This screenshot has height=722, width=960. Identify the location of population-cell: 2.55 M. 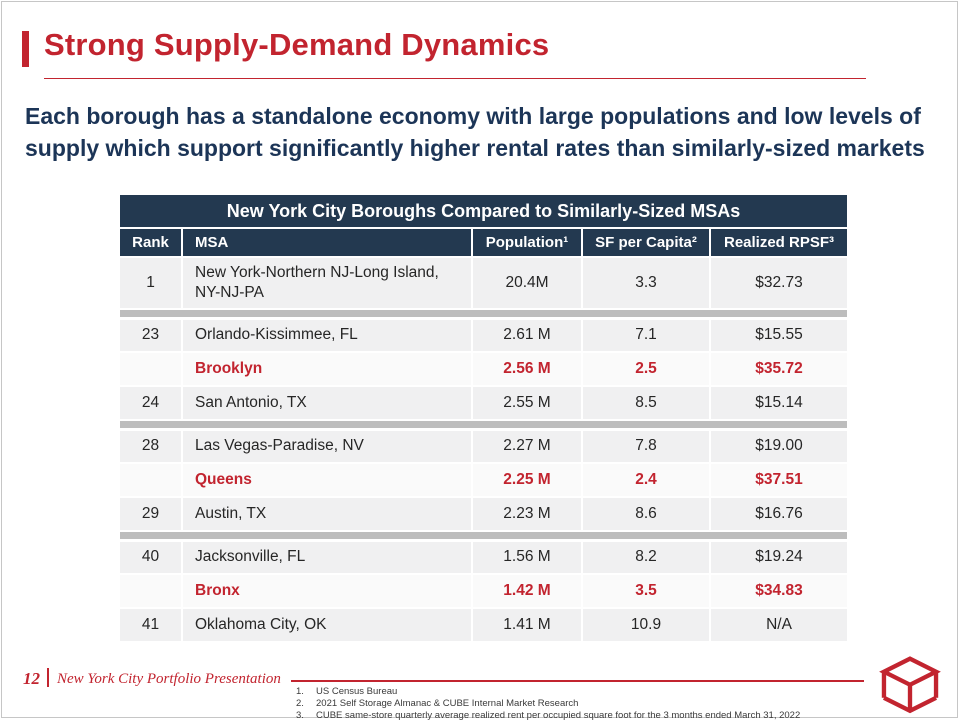
(526, 404).